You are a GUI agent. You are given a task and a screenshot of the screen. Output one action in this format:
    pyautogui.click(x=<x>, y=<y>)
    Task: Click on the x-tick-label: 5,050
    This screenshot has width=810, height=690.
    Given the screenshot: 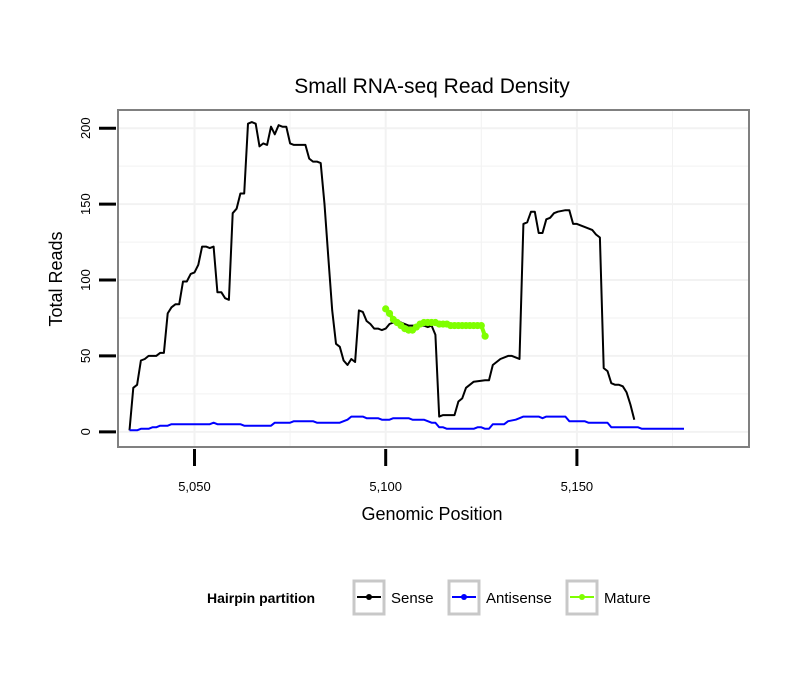 What is the action you would take?
    pyautogui.click(x=194, y=486)
    